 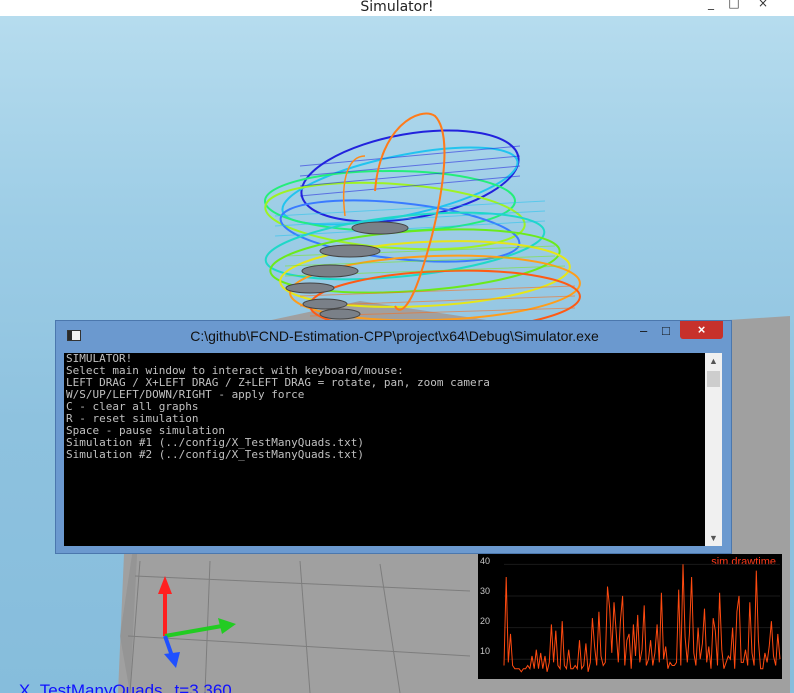 I want to click on close-button: ×, so click(x=763, y=5).